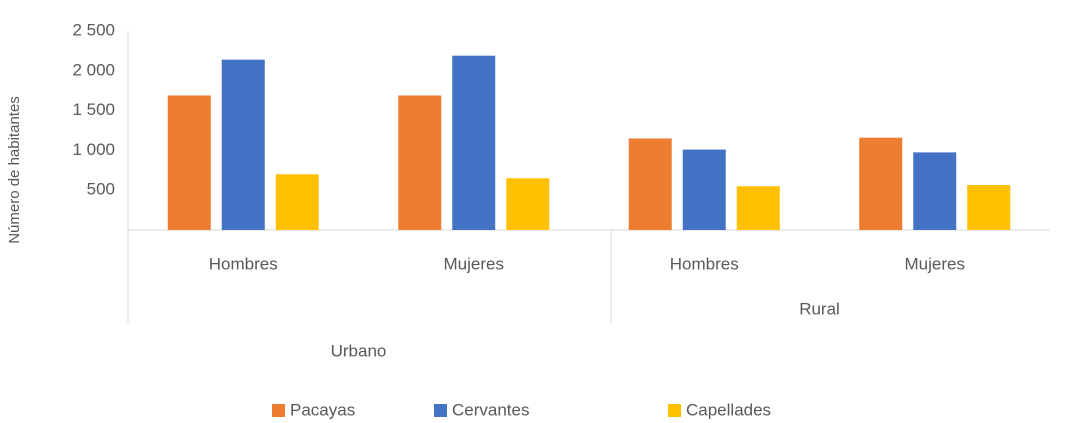  I want to click on y-tick-label: 2 500, so click(93, 29).